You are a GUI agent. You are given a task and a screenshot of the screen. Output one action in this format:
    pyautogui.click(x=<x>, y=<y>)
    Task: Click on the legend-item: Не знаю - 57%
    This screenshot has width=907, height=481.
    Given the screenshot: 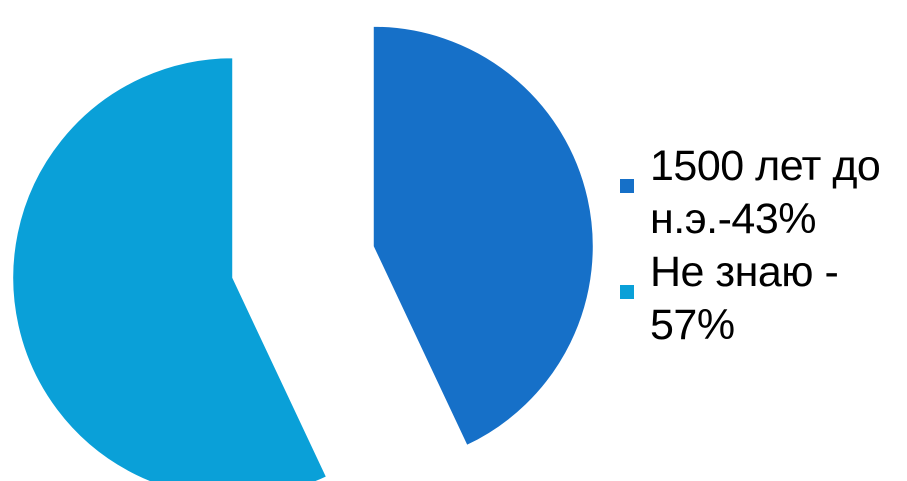 What is the action you would take?
    pyautogui.click(x=762, y=299)
    